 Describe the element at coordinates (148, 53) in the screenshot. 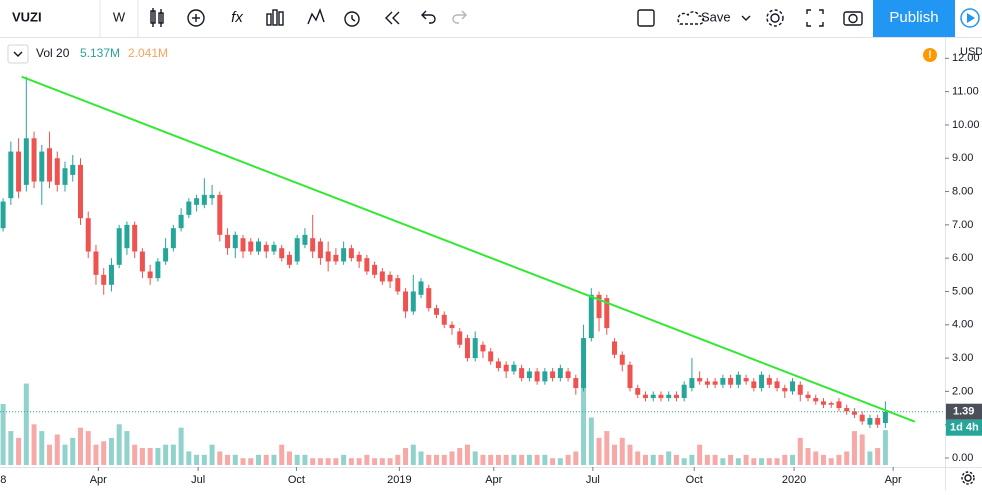

I see `legend-volume-ma: 2.041M` at that location.